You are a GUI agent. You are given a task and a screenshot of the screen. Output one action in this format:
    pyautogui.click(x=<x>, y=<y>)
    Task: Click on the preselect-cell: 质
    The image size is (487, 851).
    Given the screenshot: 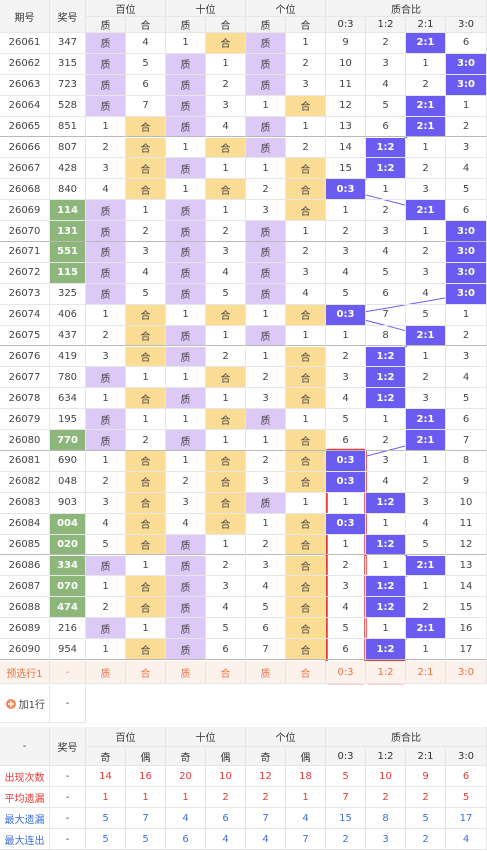 What is the action you would take?
    pyautogui.click(x=266, y=672)
    